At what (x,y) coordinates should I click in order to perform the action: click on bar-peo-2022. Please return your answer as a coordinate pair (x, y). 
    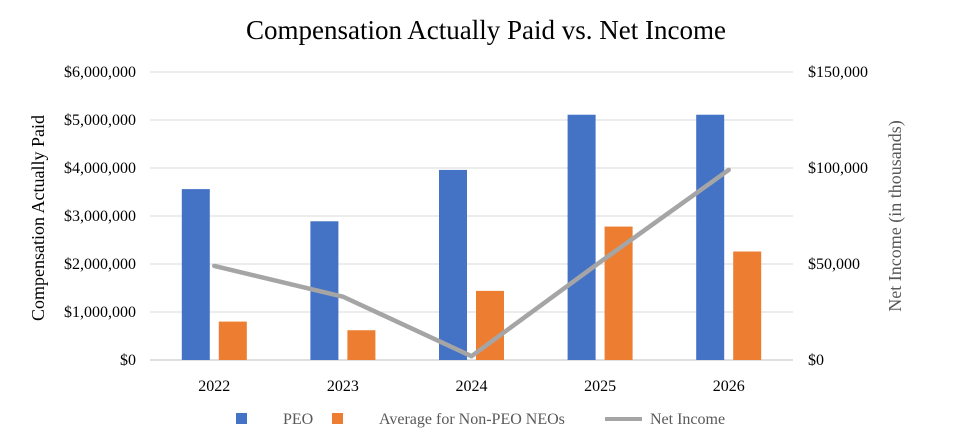
    Looking at the image, I should click on (195, 274).